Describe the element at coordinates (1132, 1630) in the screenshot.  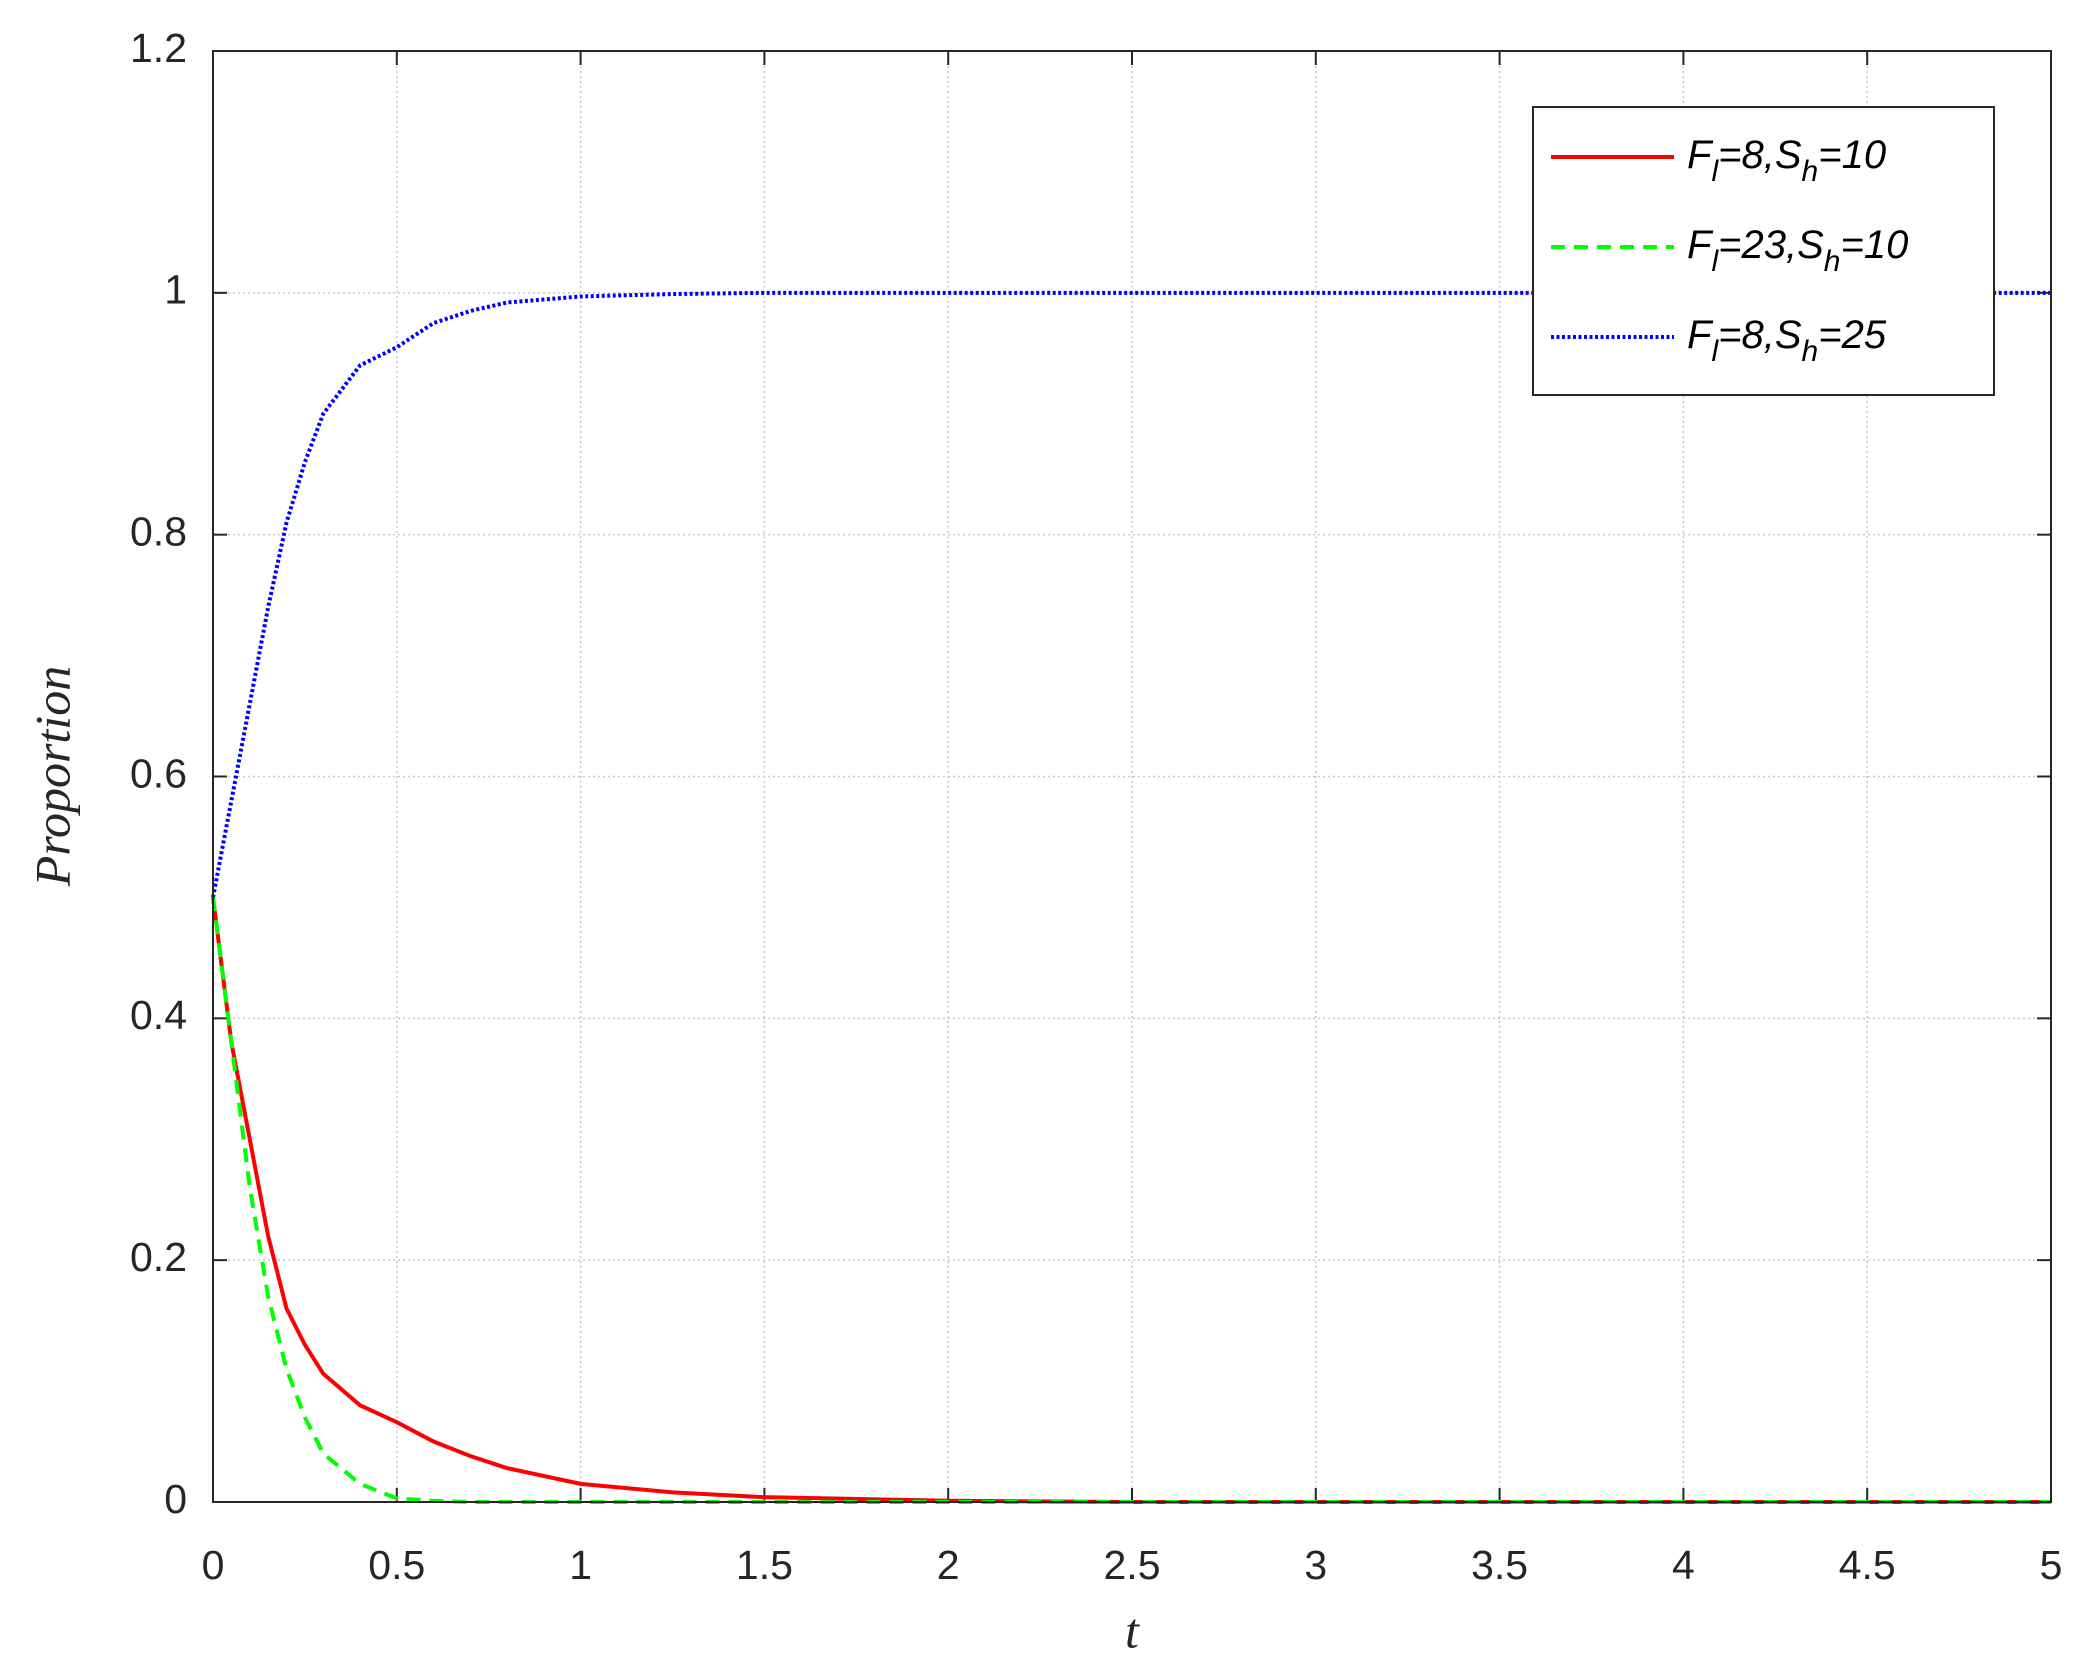
I see `x-axis-label: t` at that location.